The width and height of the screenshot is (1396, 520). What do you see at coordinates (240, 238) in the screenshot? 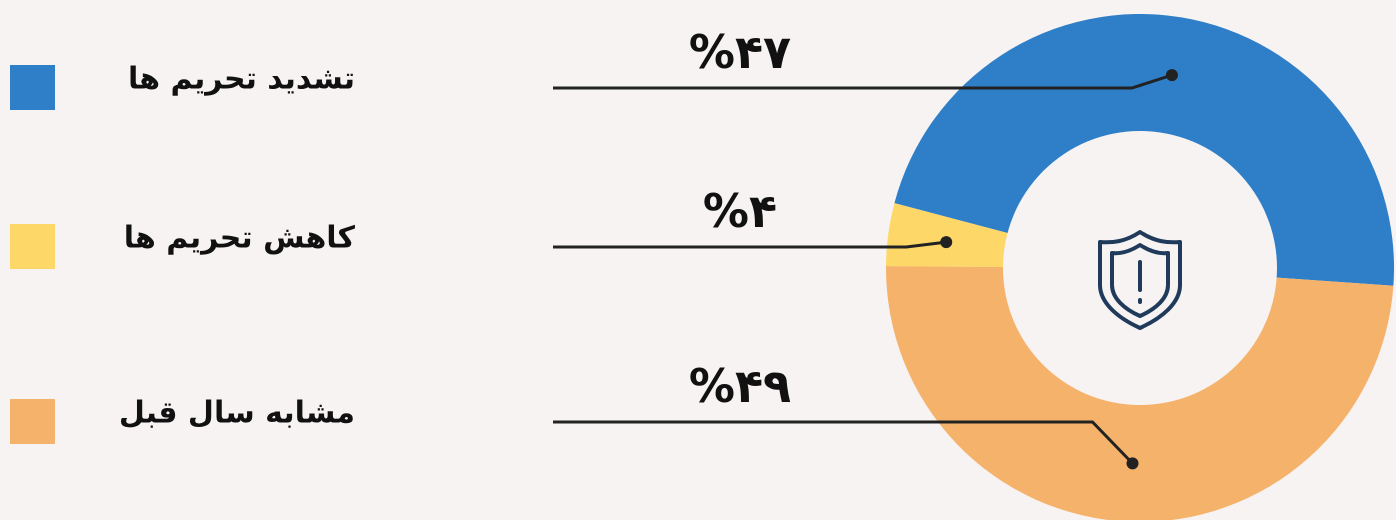
I see `legend-label: کاهش تحریم ها` at bounding box center [240, 238].